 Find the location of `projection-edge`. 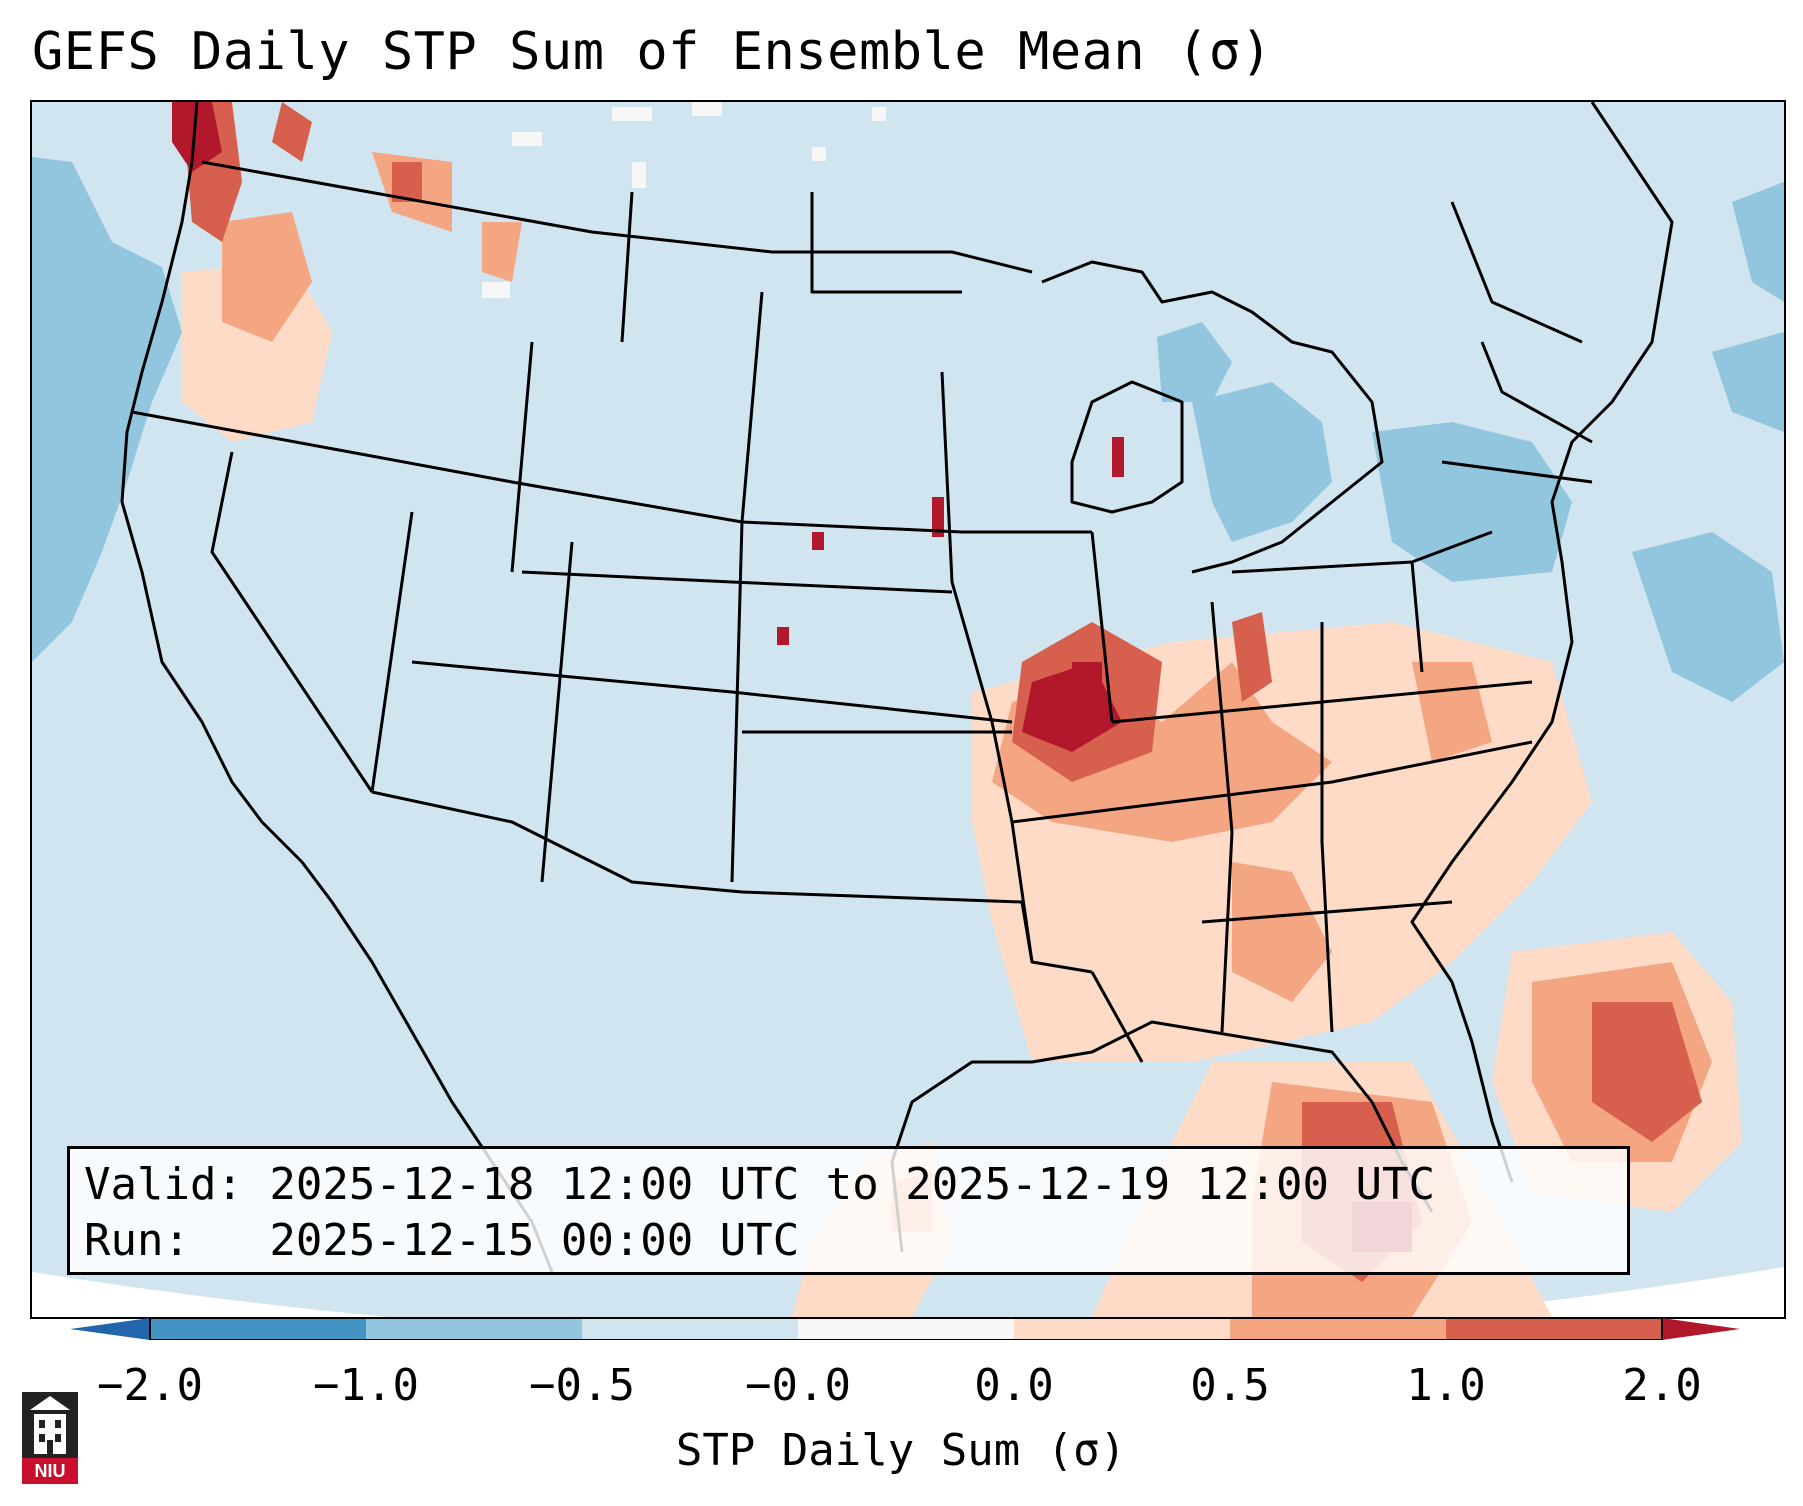

projection-edge is located at coordinates (908, 1292).